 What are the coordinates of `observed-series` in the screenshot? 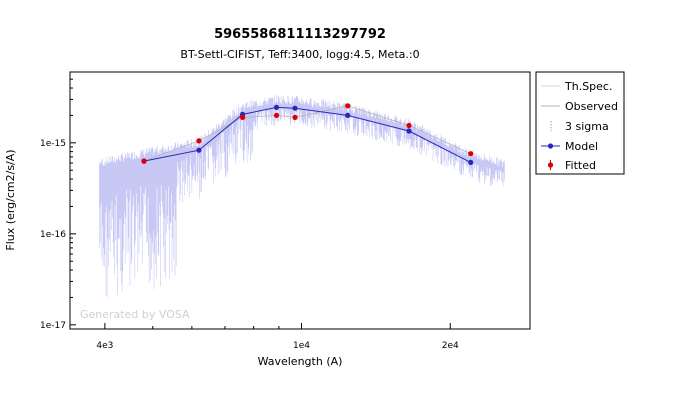 It's located at (307, 133).